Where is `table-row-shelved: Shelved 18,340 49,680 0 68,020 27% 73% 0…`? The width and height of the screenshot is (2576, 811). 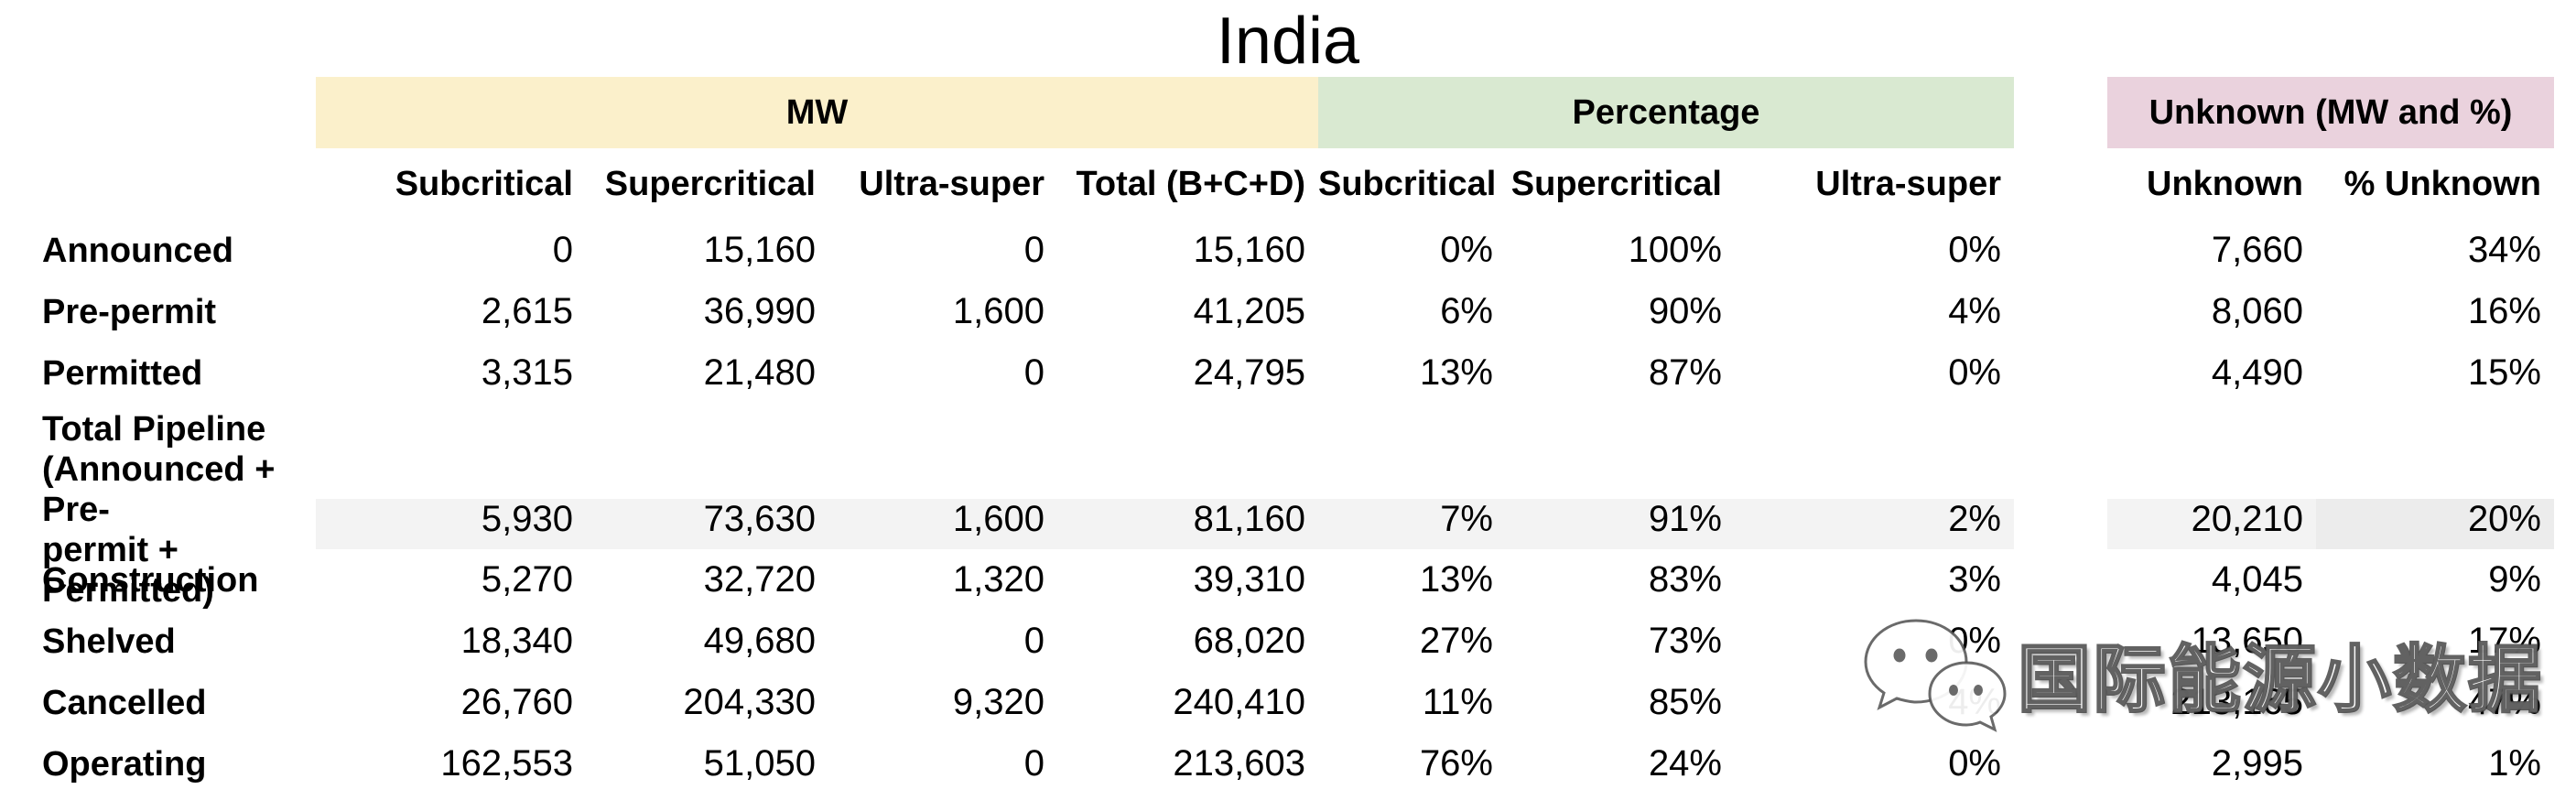 table-row-shelved: Shelved 18,340 49,680 0 68,020 27% 73% 0… is located at coordinates (1288, 641).